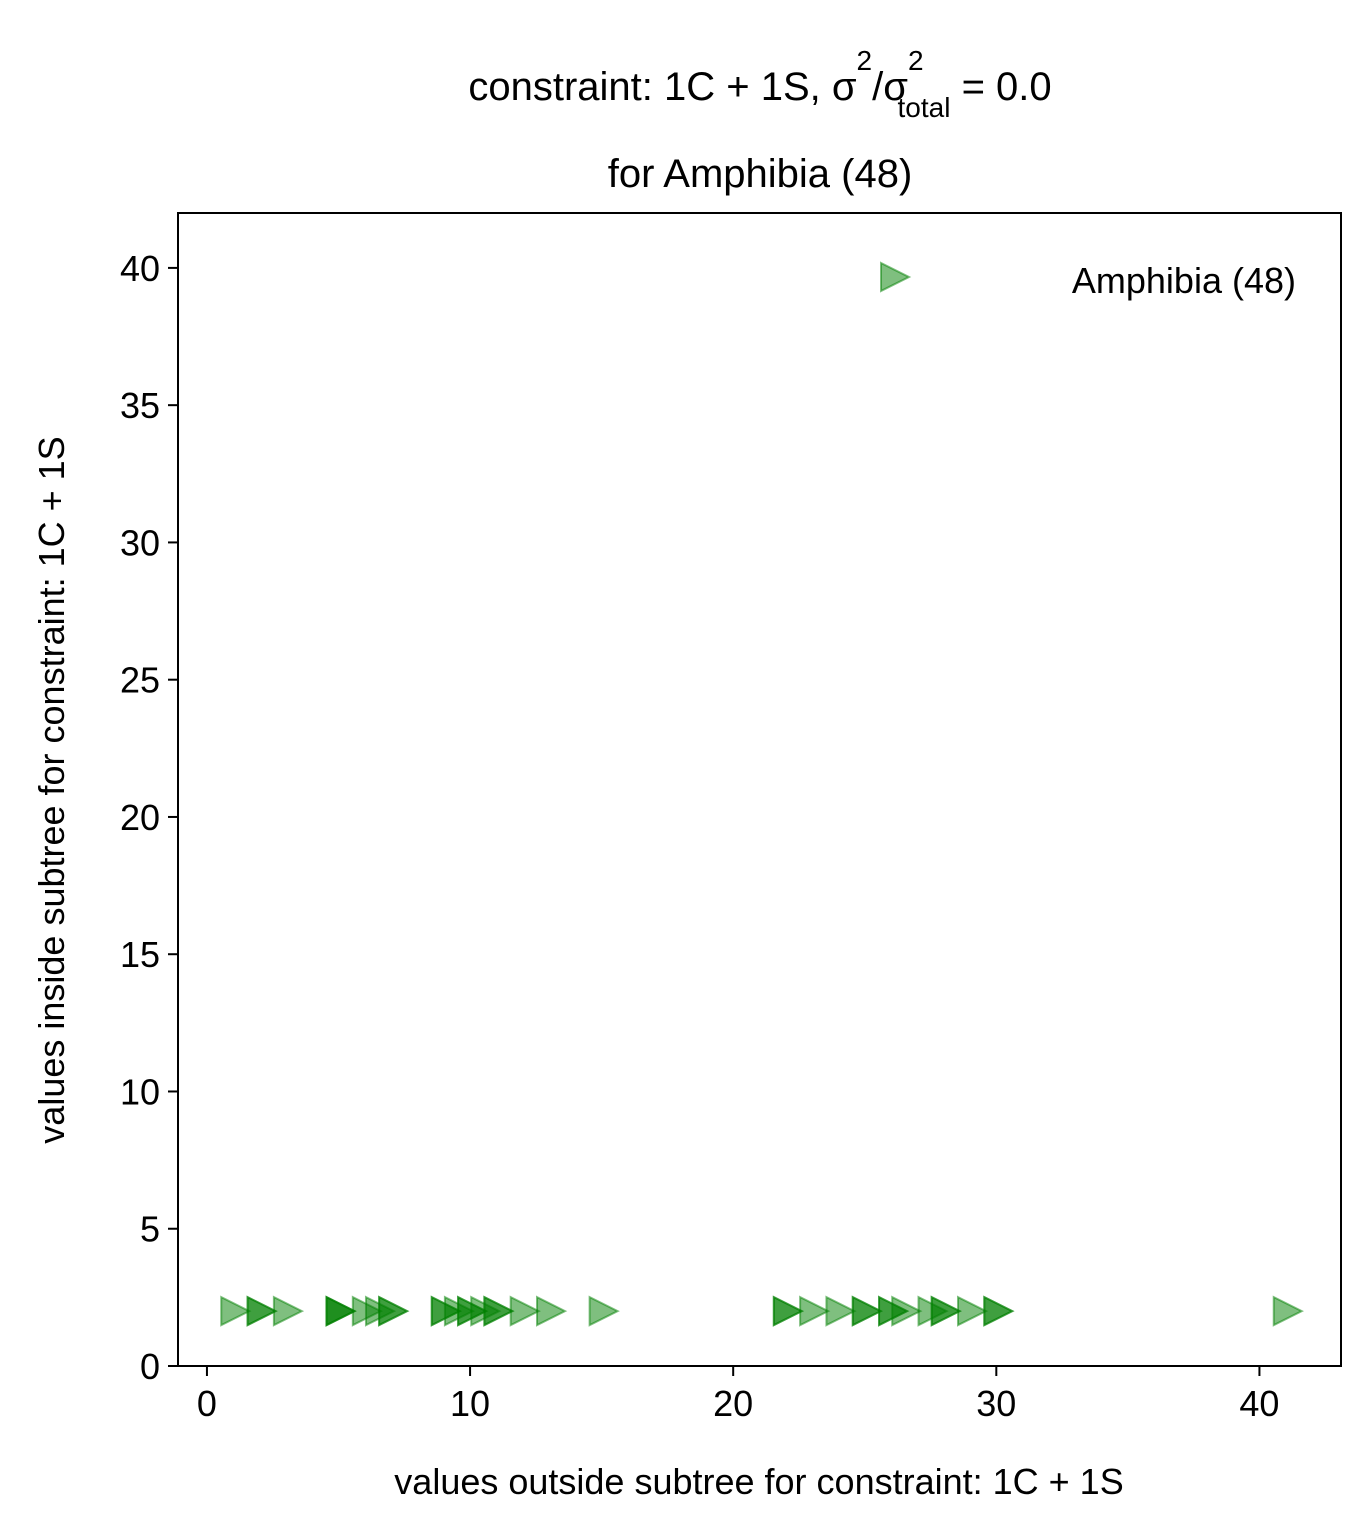  I want to click on x-tick-label: 10, so click(470, 1403).